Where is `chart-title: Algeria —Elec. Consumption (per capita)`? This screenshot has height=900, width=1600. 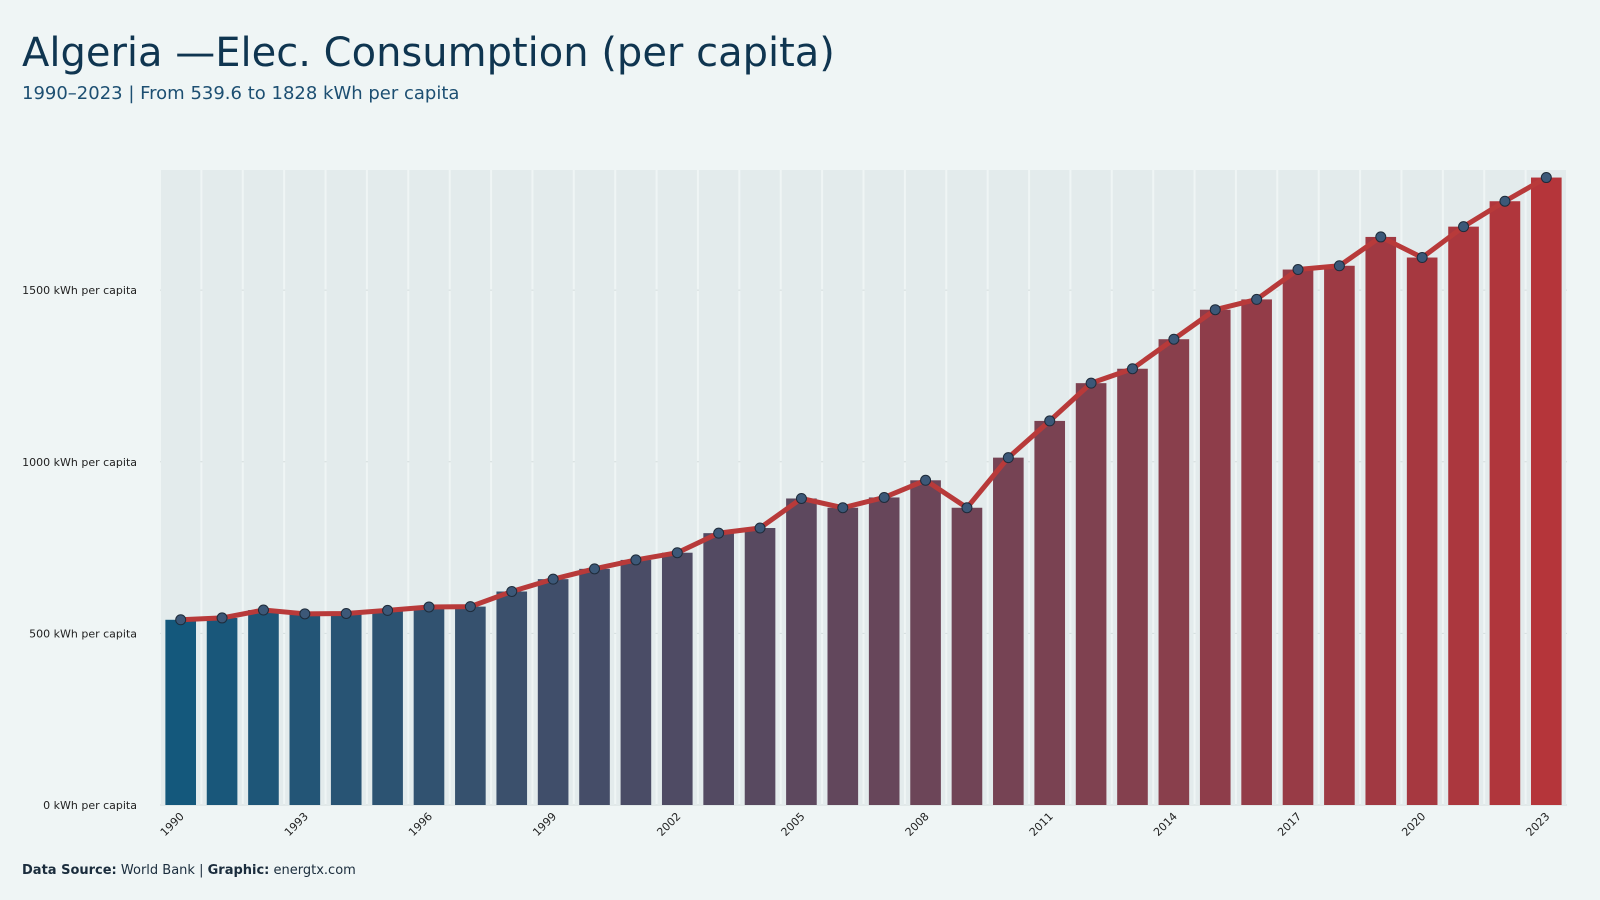 chart-title: Algeria —Elec. Consumption (per capita) is located at coordinates (428, 53).